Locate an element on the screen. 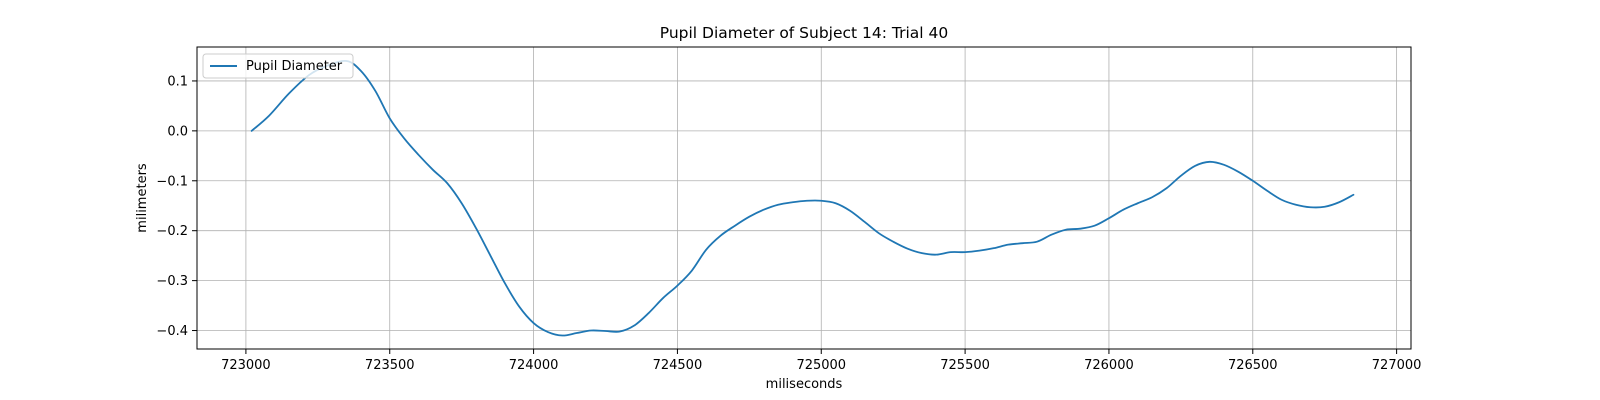 The image size is (1600, 400). legend-box is located at coordinates (278, 66).